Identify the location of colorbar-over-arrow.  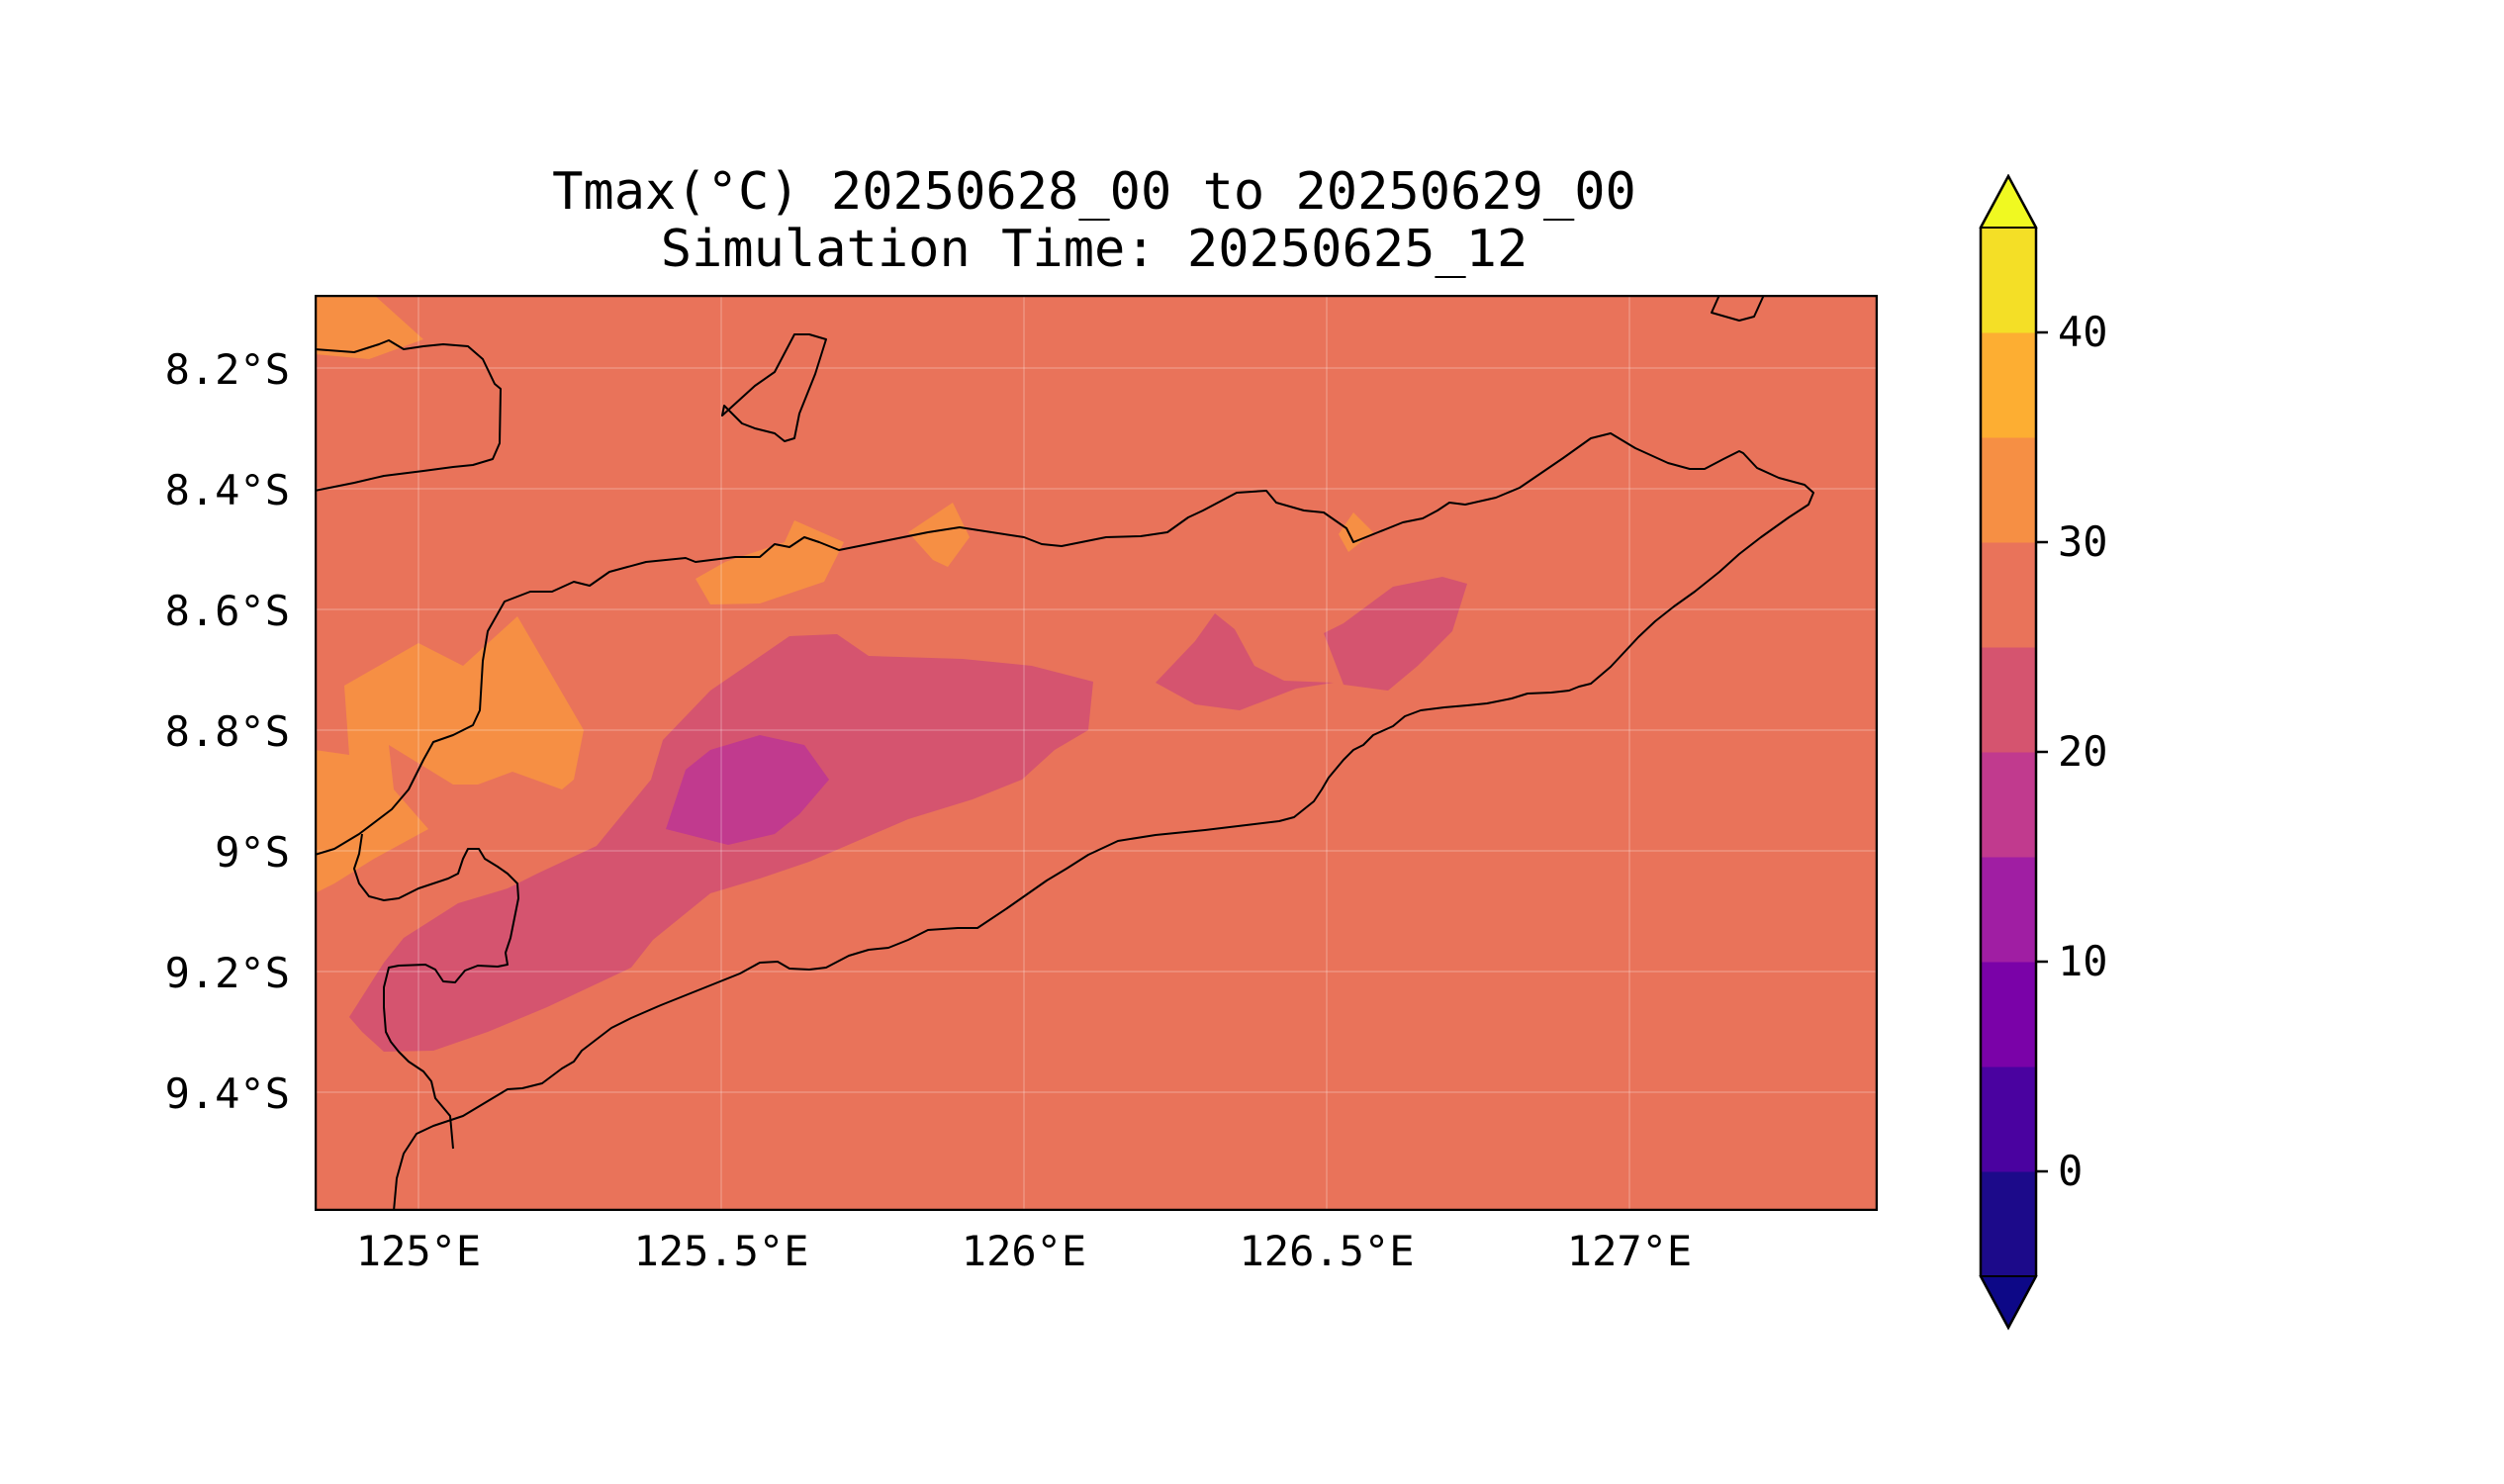
(2008, 201).